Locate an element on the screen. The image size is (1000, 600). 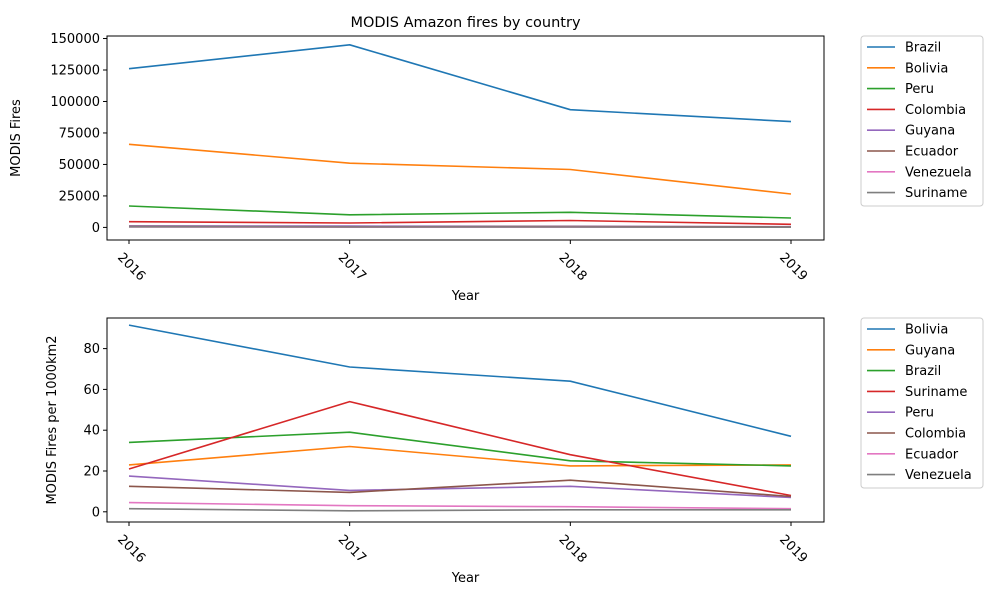
y-tick-label: 125000 is located at coordinates (75, 71).